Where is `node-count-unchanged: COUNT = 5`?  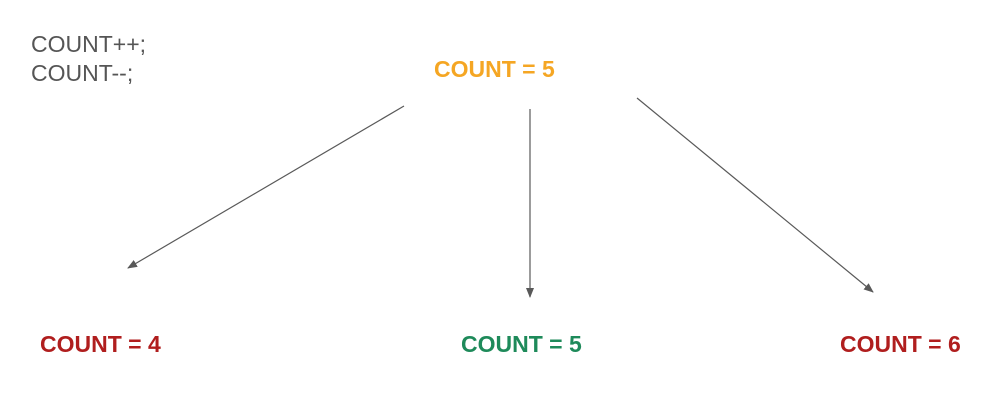
node-count-unchanged: COUNT = 5 is located at coordinates (521, 344).